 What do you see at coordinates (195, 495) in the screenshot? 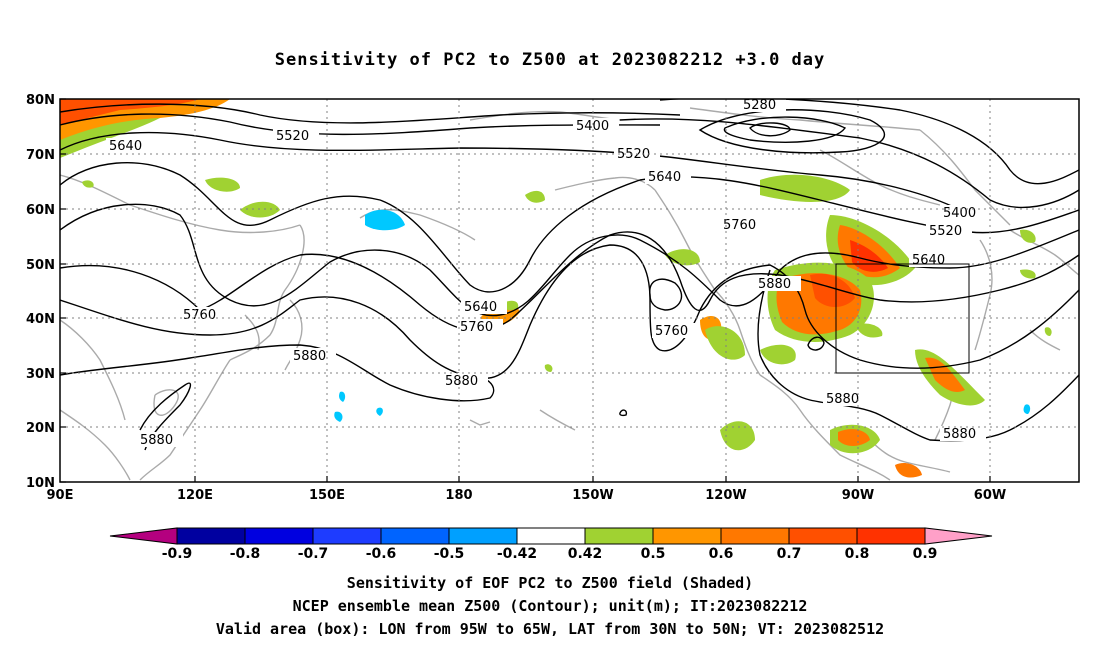
I see `lon-label: 120E` at bounding box center [195, 495].